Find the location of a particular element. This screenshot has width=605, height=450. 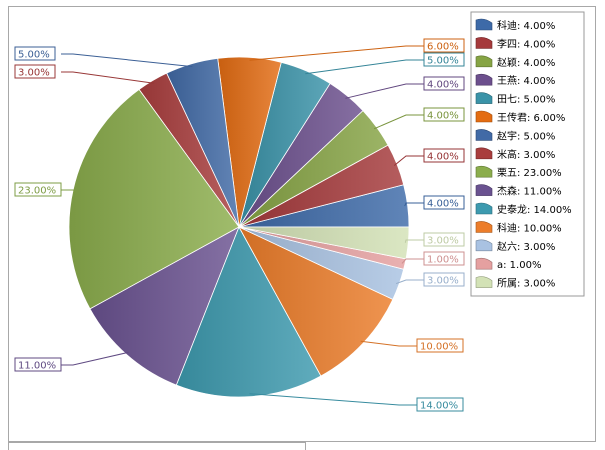

legend-item-7: 赵宇: 5.00% is located at coordinates (515, 135).